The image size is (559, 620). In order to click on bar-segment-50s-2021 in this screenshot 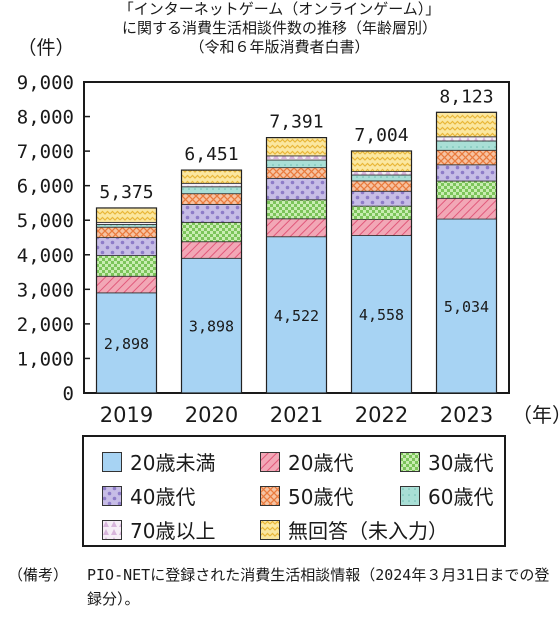, I will do `click(296, 173)`.